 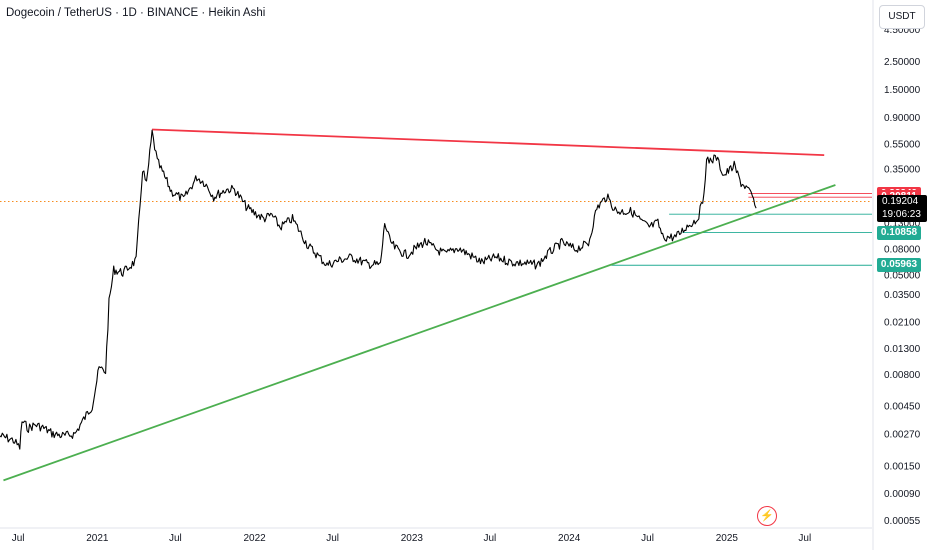 I want to click on y-tick-label: 0.05000, so click(x=902, y=275).